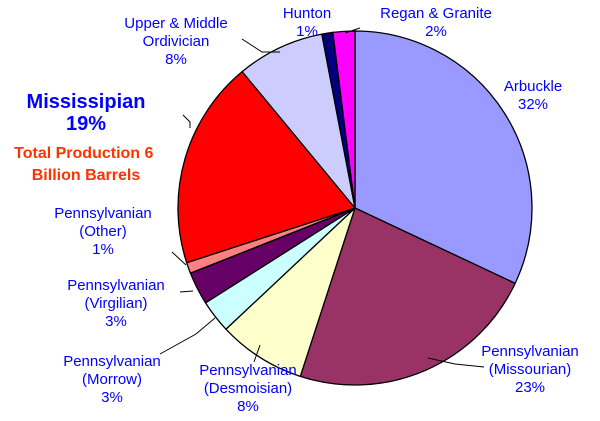 This screenshot has width=600, height=421. I want to click on slice-label: Pennsylvanian (Other) 1%, so click(103, 231).